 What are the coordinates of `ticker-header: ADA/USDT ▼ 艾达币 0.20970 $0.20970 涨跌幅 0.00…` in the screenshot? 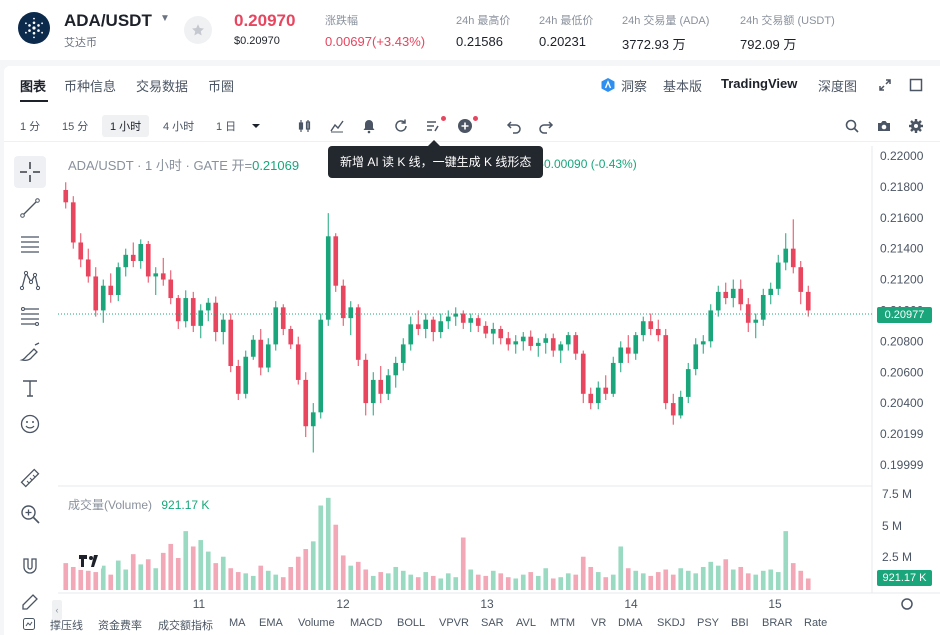 It's located at (470, 30).